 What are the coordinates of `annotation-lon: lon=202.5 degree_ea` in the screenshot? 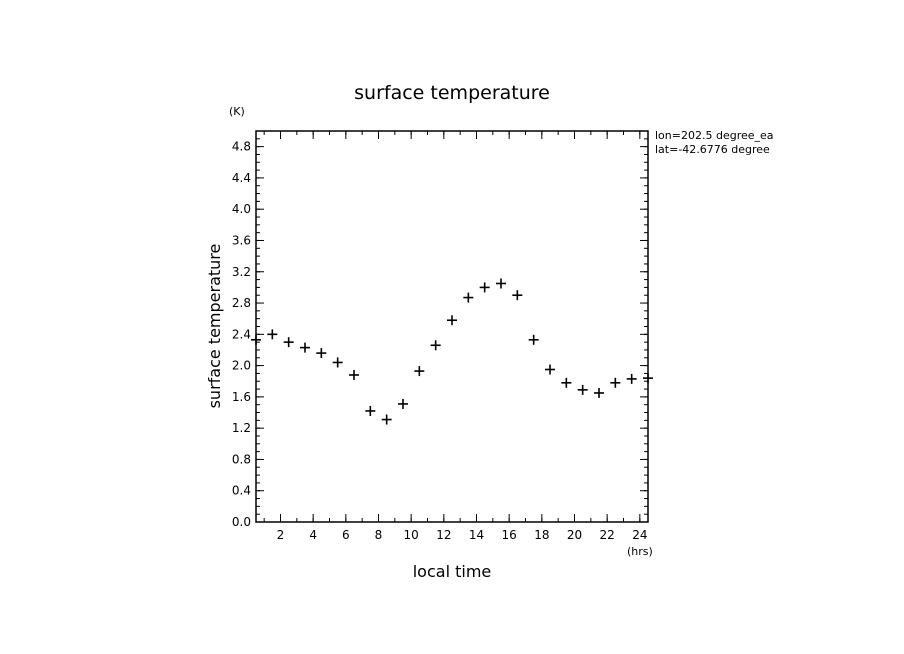 It's located at (714, 135).